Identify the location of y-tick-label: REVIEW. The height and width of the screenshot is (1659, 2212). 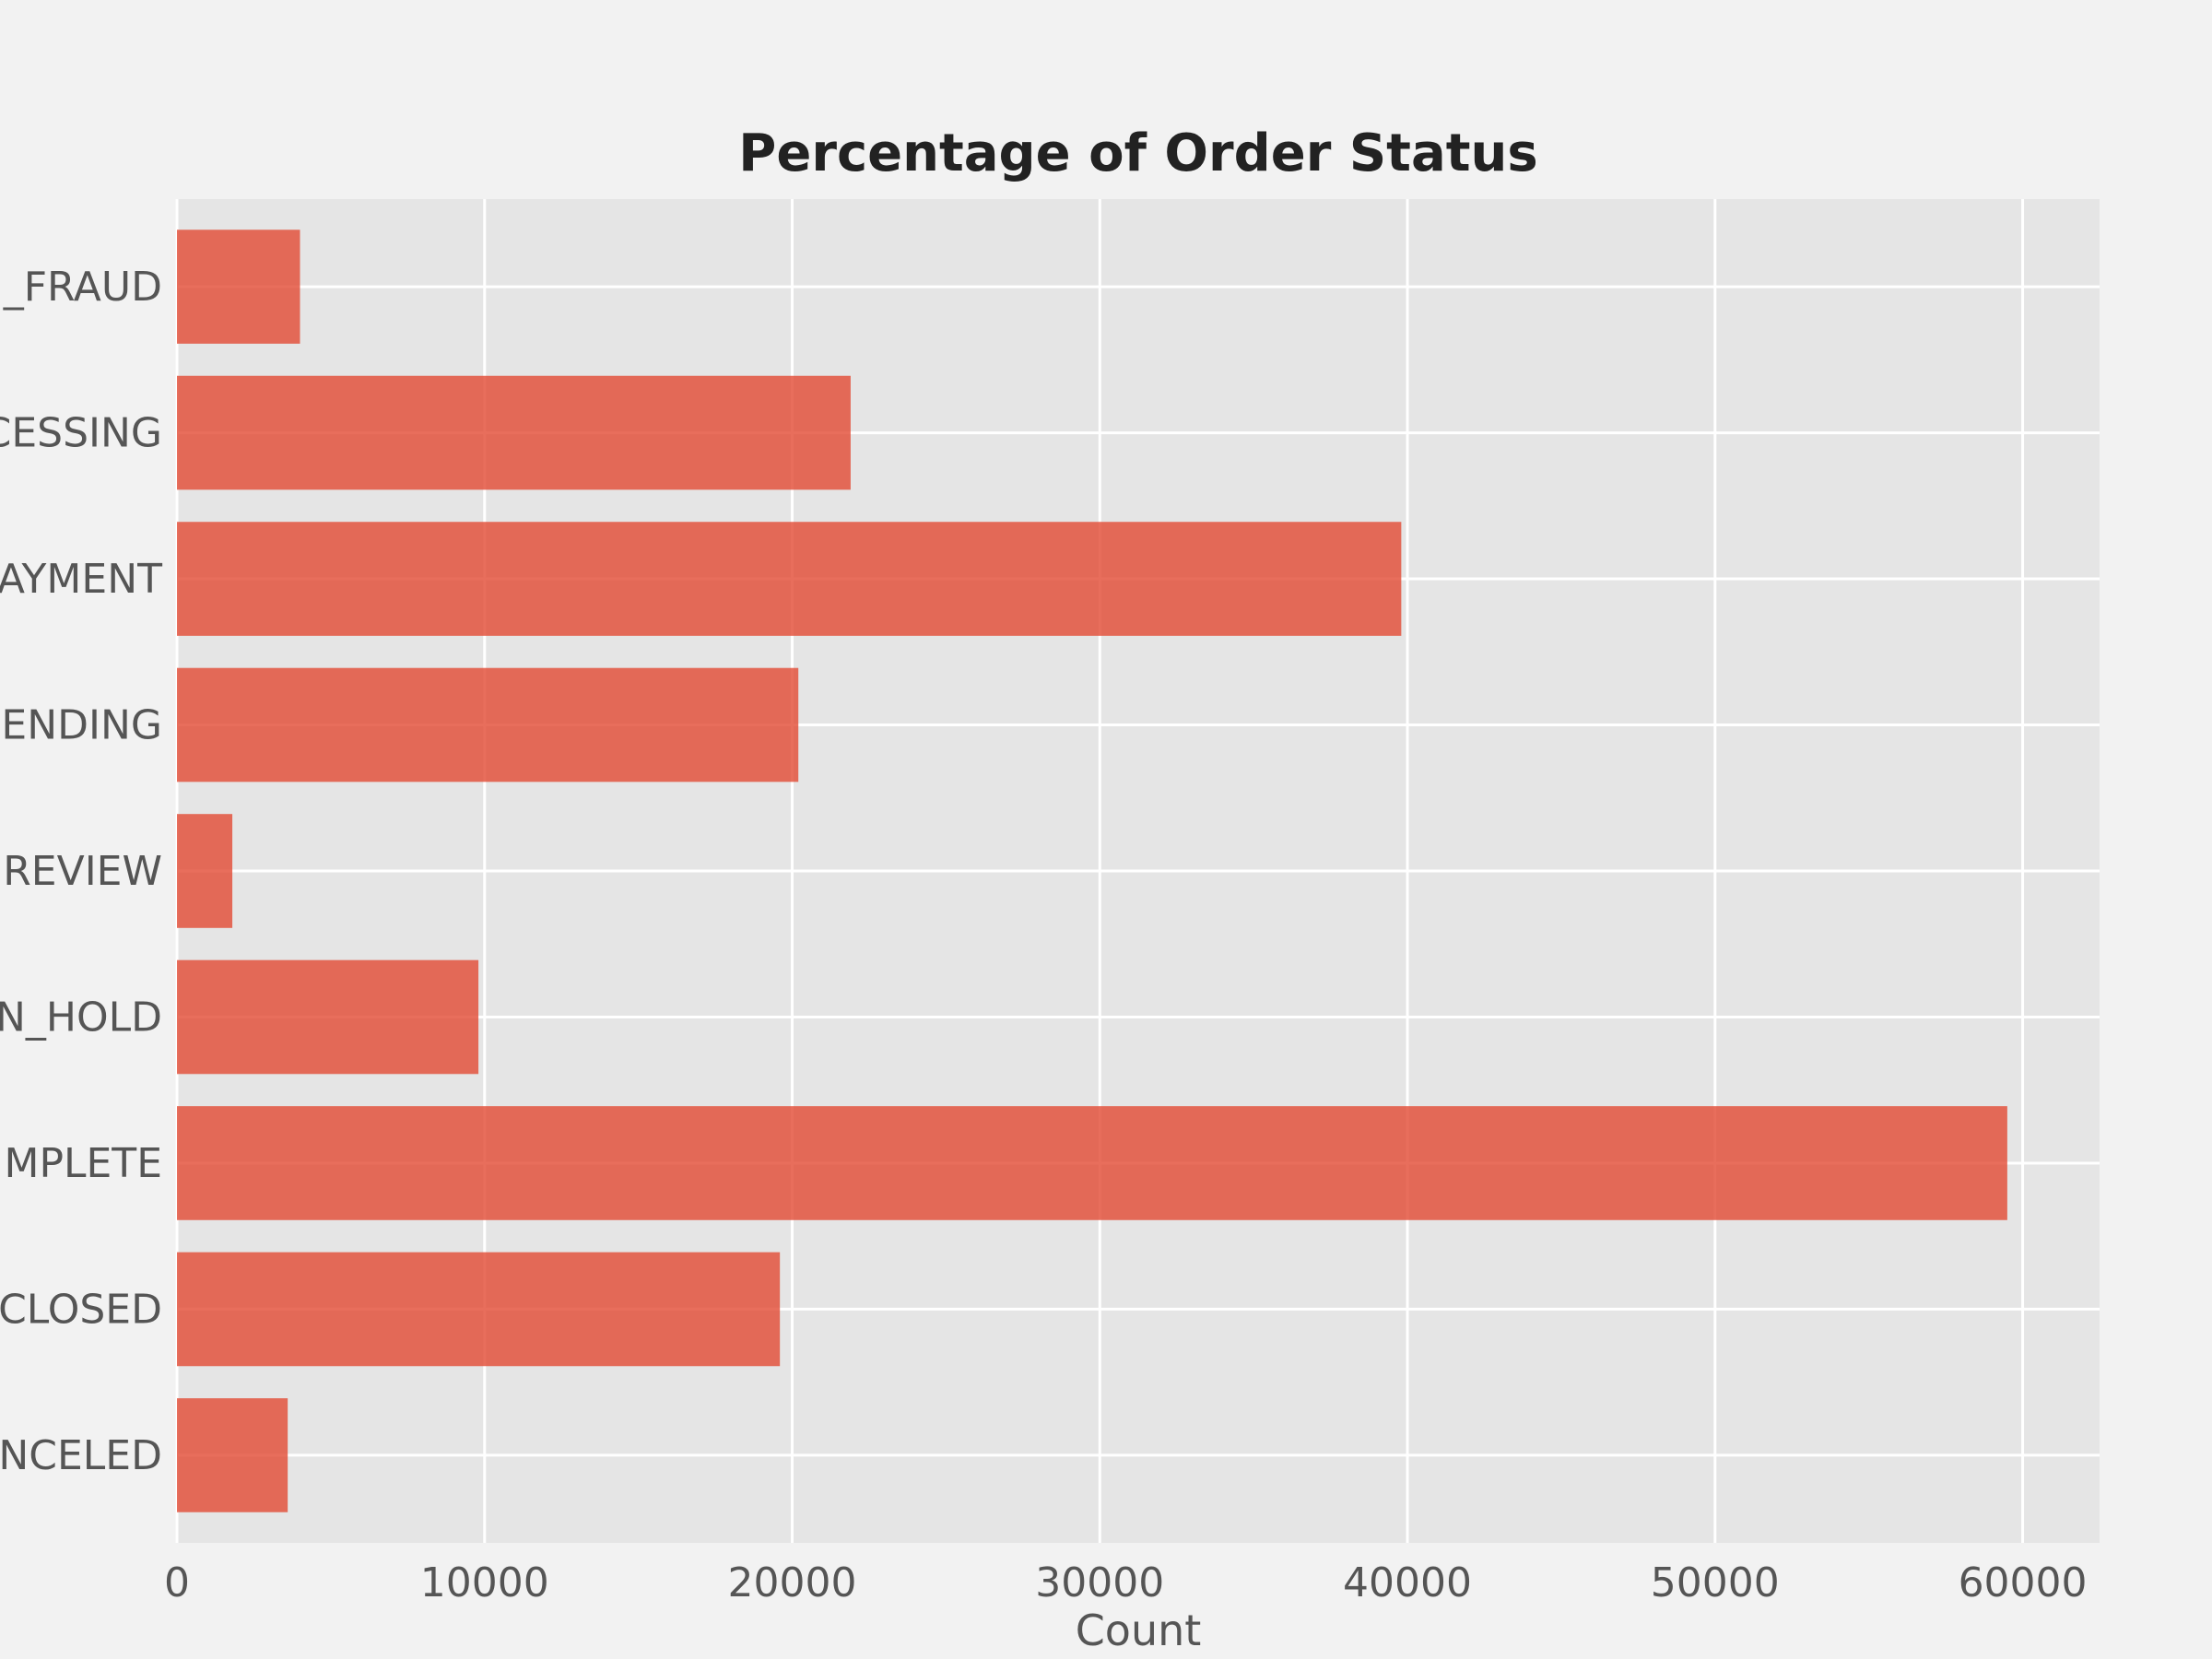
(82, 871).